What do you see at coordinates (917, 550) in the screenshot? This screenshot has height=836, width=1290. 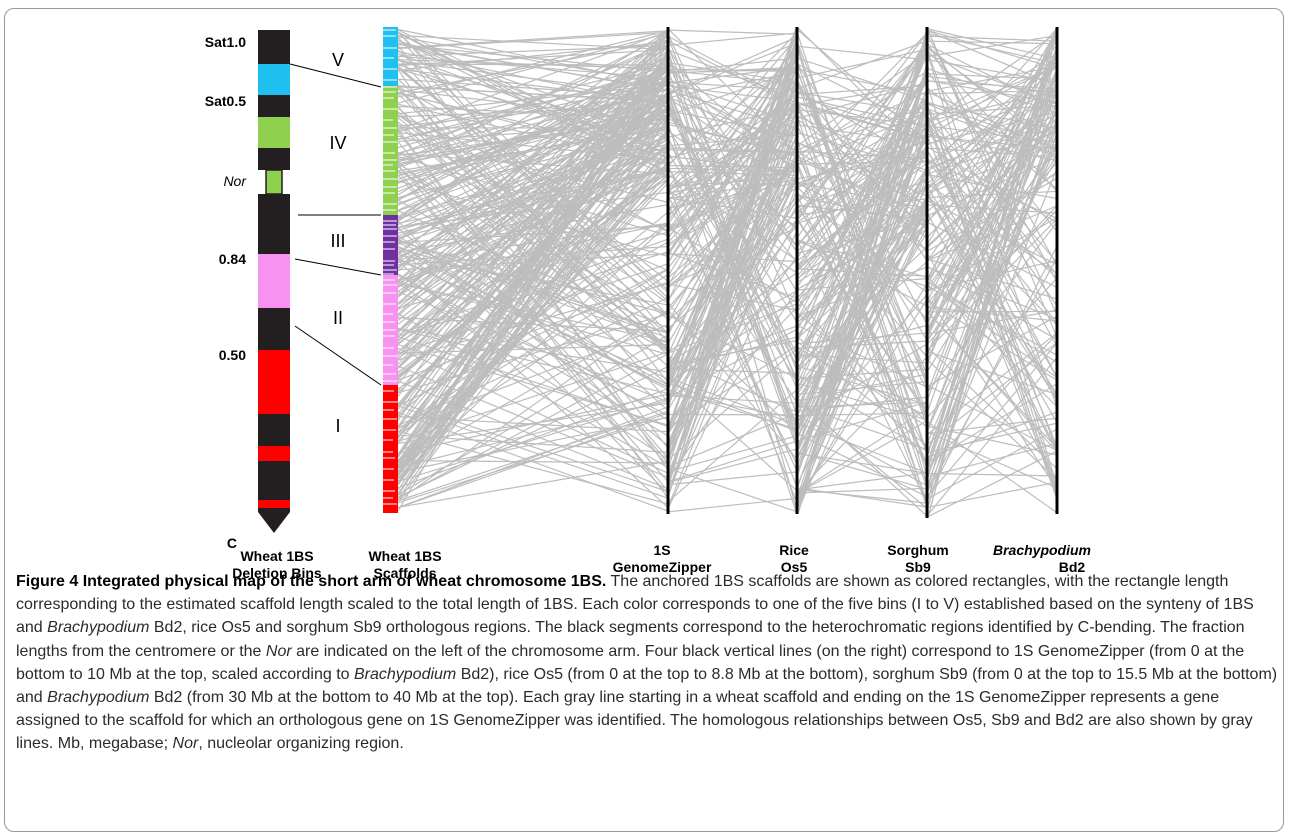 I see `title-sorghum-line1: Sorghum` at bounding box center [917, 550].